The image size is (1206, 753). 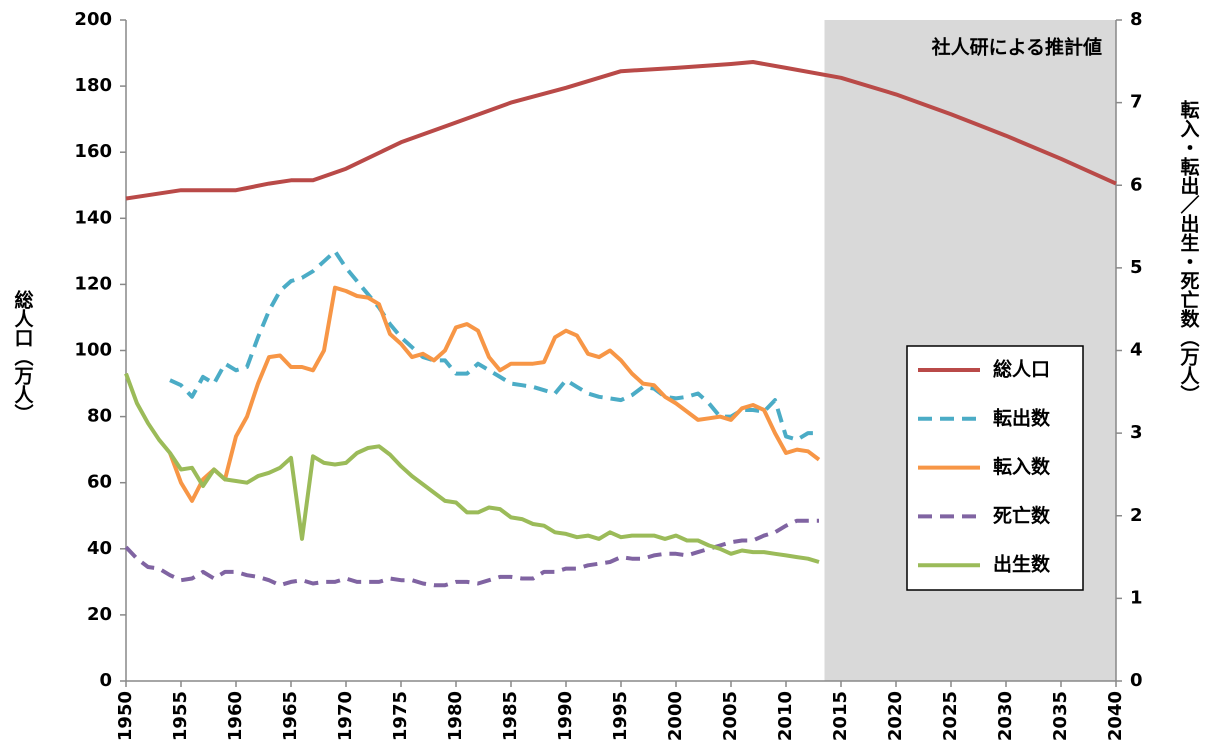 What do you see at coordinates (1136, 597) in the screenshot?
I see `y2-tick-label: 1` at bounding box center [1136, 597].